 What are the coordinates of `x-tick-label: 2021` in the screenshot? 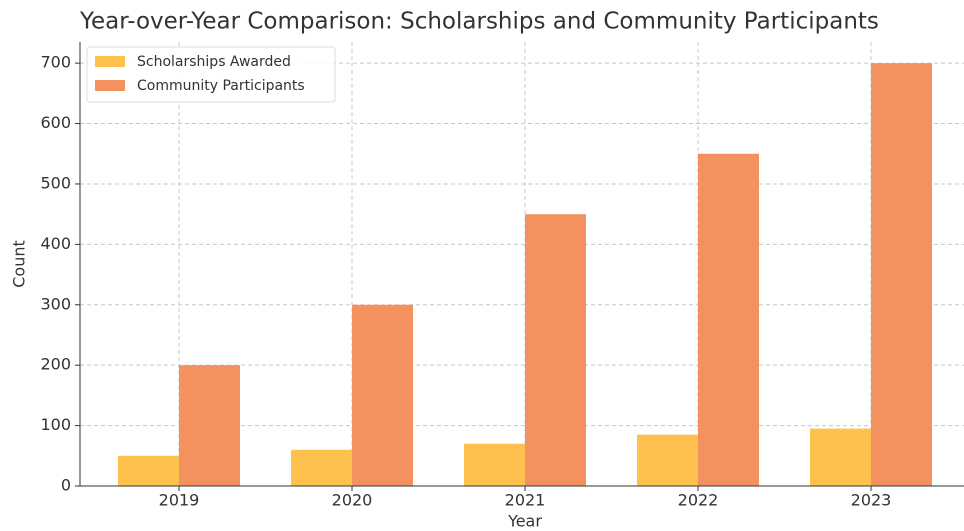 It's located at (525, 500).